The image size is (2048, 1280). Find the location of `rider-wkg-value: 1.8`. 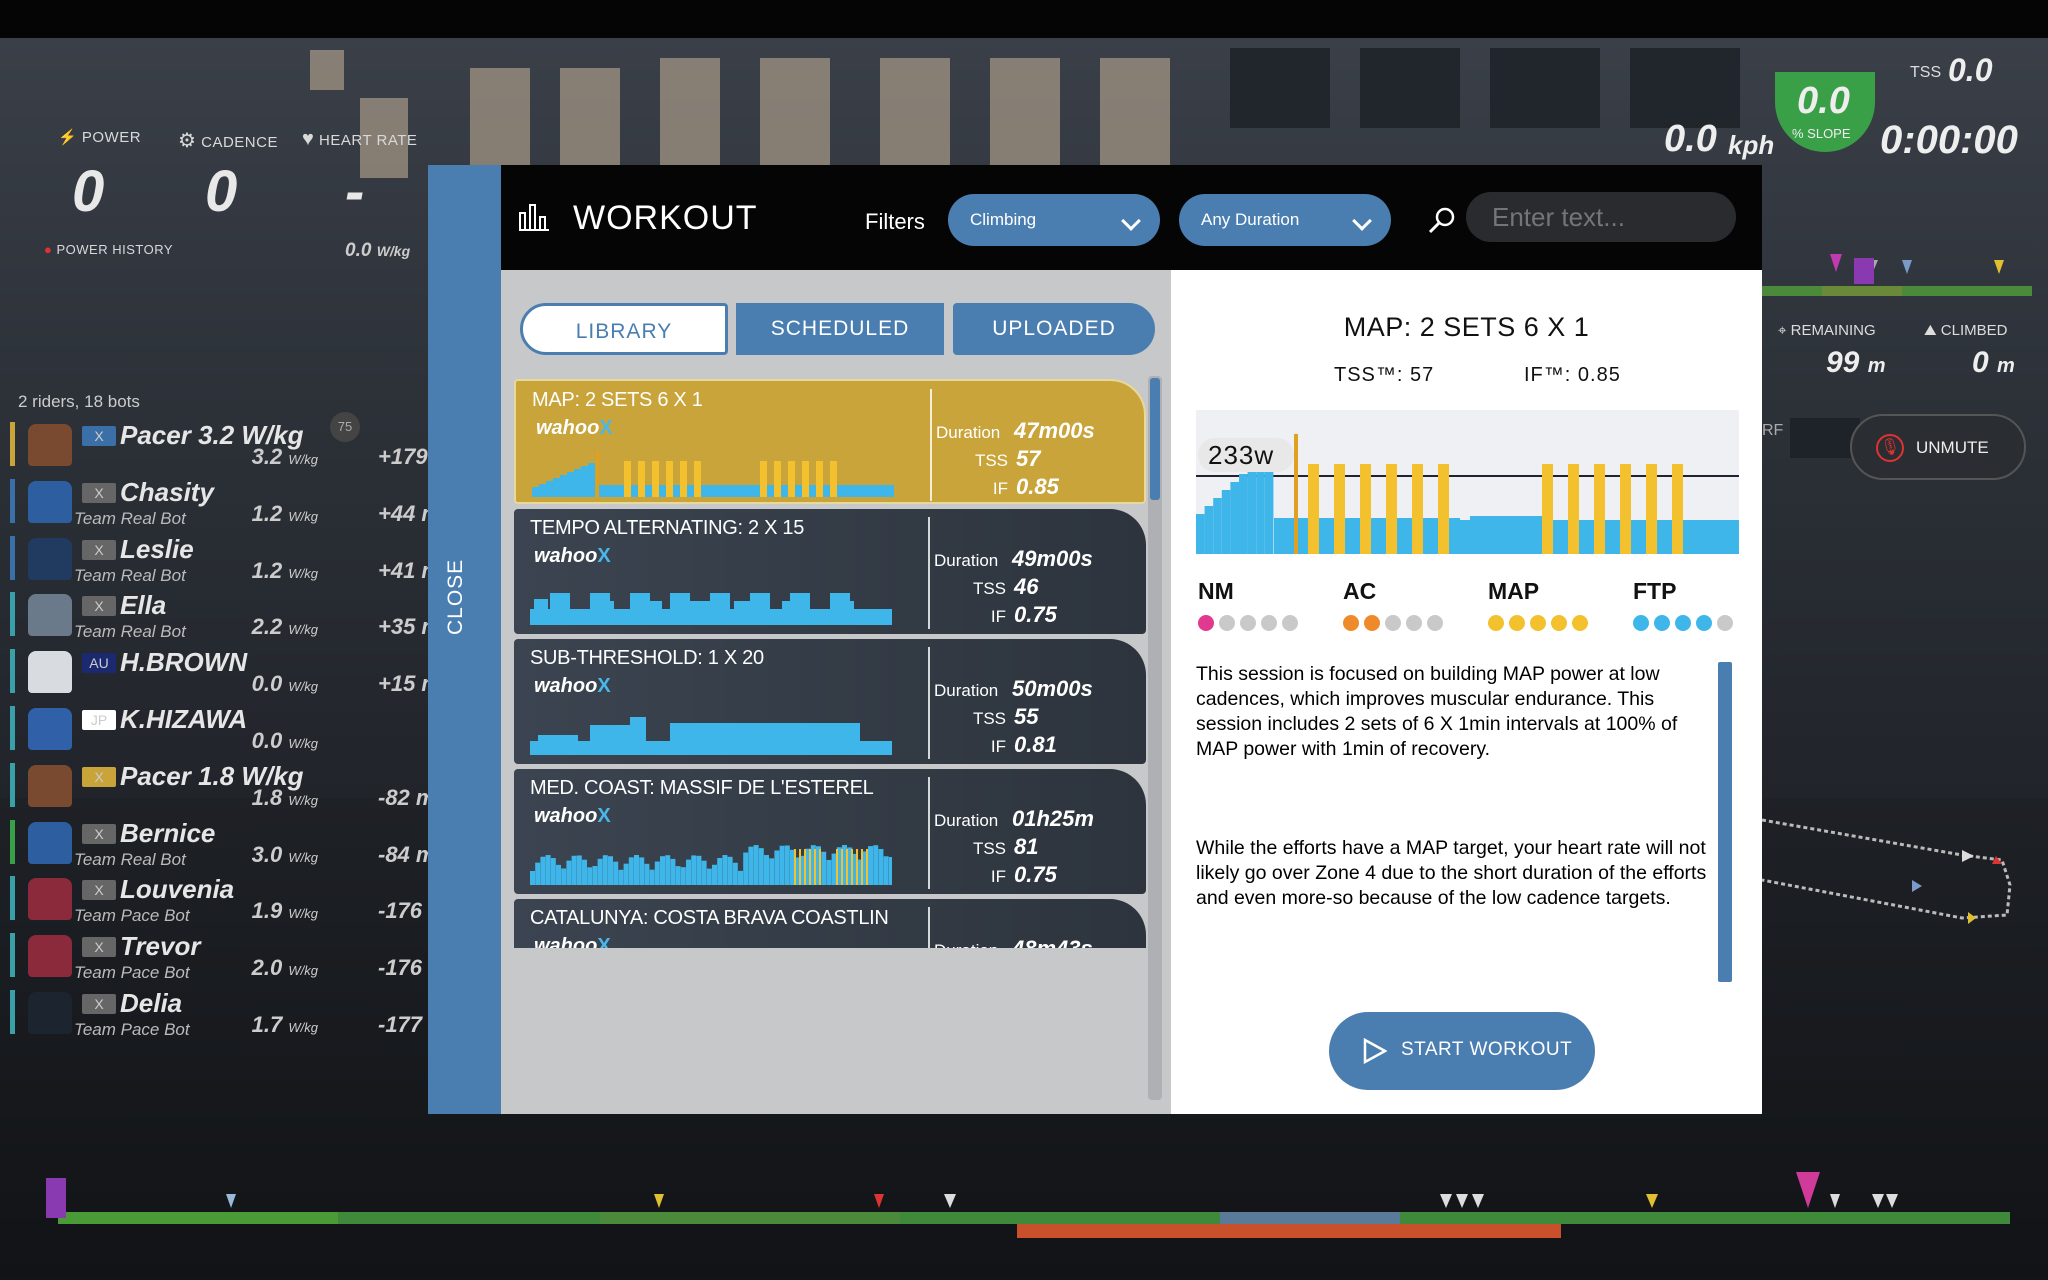

rider-wkg-value: 1.8 is located at coordinates (267, 797).